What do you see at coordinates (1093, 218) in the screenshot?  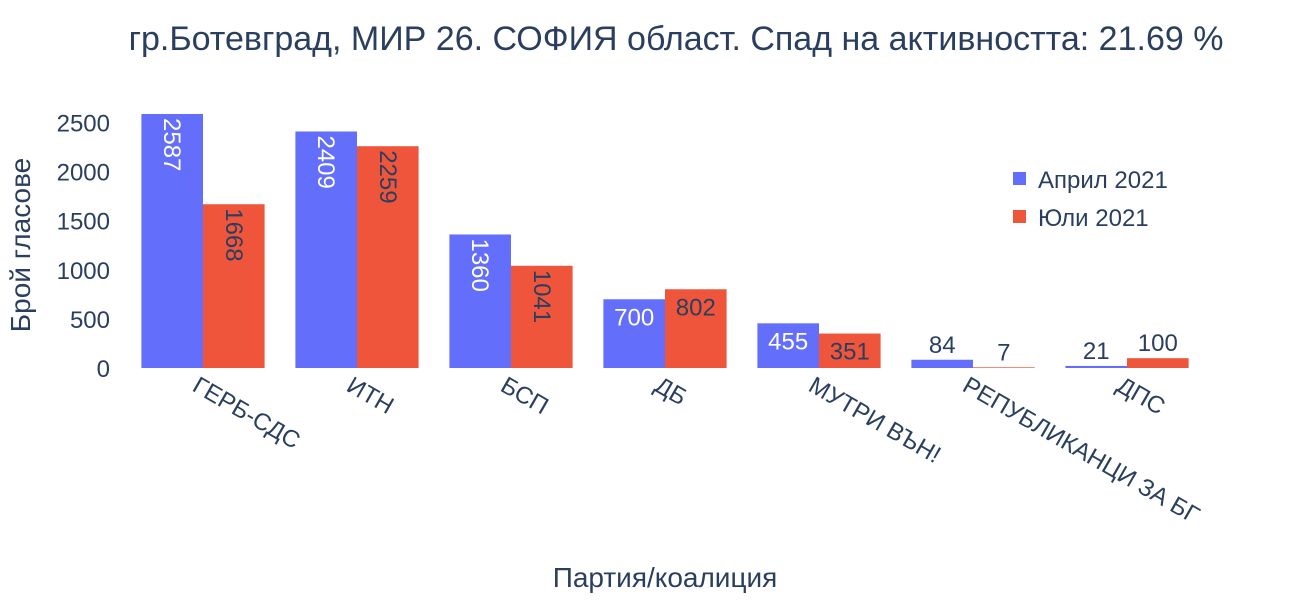 I see `legend-label: Юли 2021` at bounding box center [1093, 218].